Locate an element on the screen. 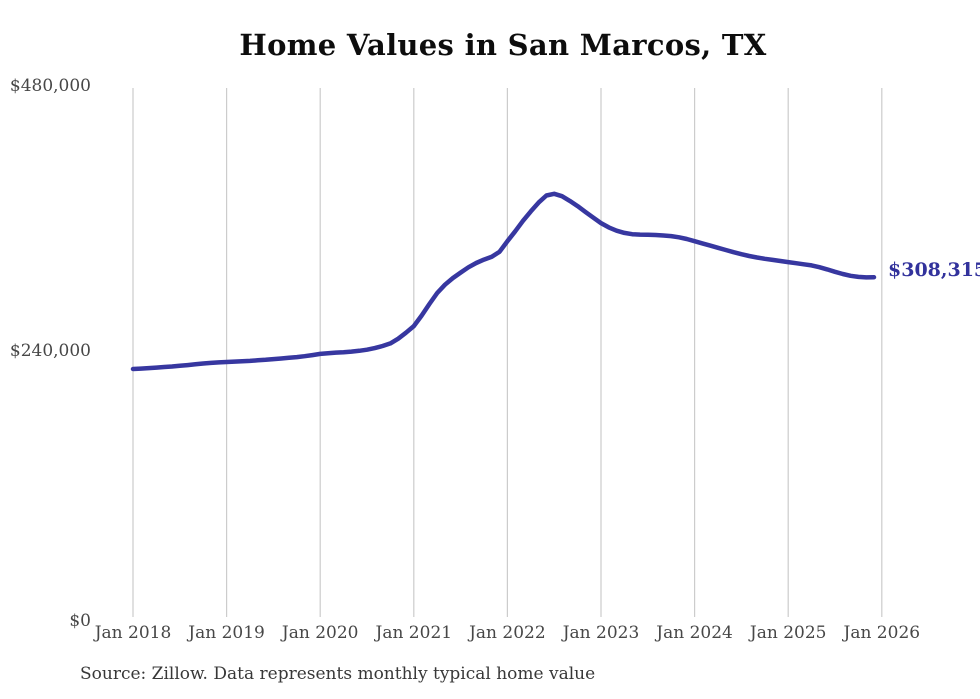  y-tick-label: $0 is located at coordinates (80, 621).